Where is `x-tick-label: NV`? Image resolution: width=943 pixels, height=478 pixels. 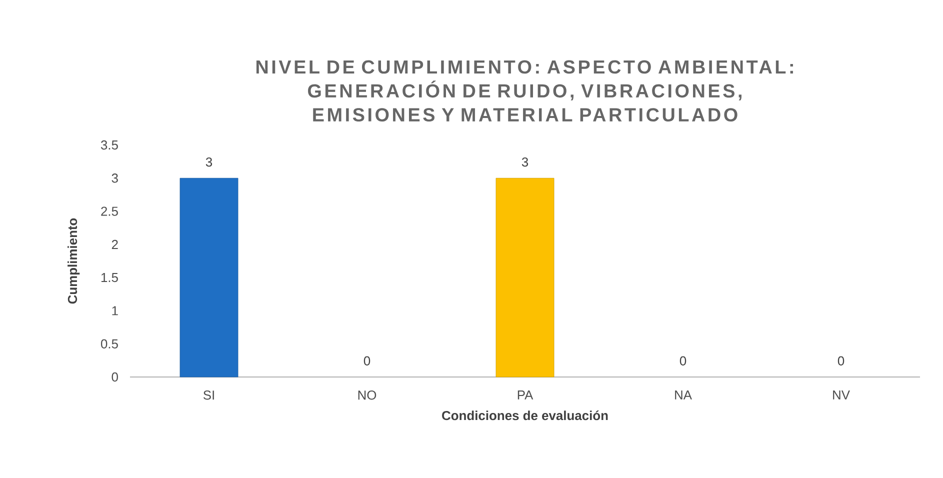 x-tick-label: NV is located at coordinates (841, 395).